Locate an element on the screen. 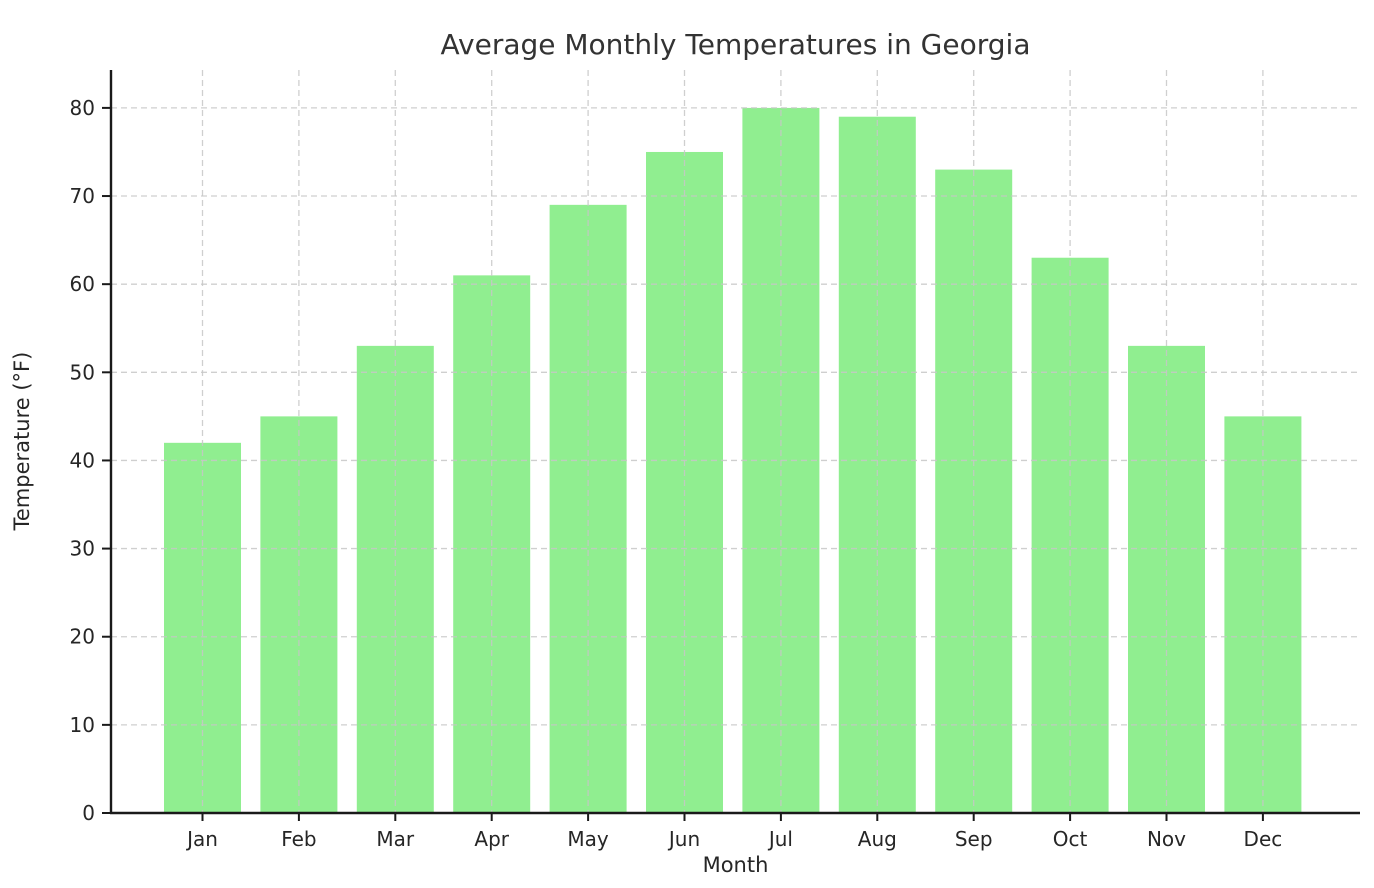 The height and width of the screenshot is (888, 1374). x-tick-label-nov: Nov is located at coordinates (1166, 839).